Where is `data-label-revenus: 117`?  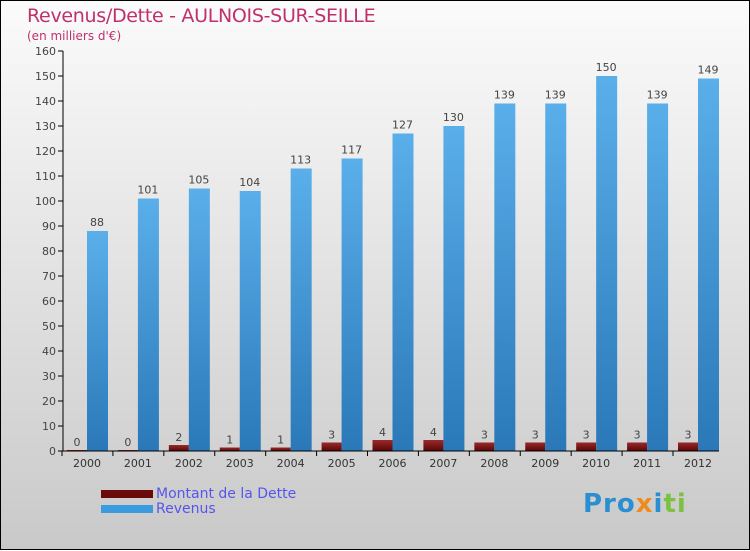
data-label-revenus: 117 is located at coordinates (351, 150).